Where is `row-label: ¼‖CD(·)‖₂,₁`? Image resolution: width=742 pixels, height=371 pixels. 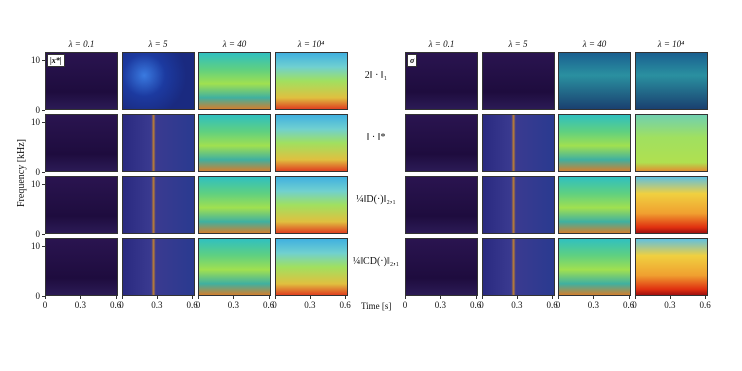
row-label: ¼‖CD(·)‖₂,₁ is located at coordinates (376, 261).